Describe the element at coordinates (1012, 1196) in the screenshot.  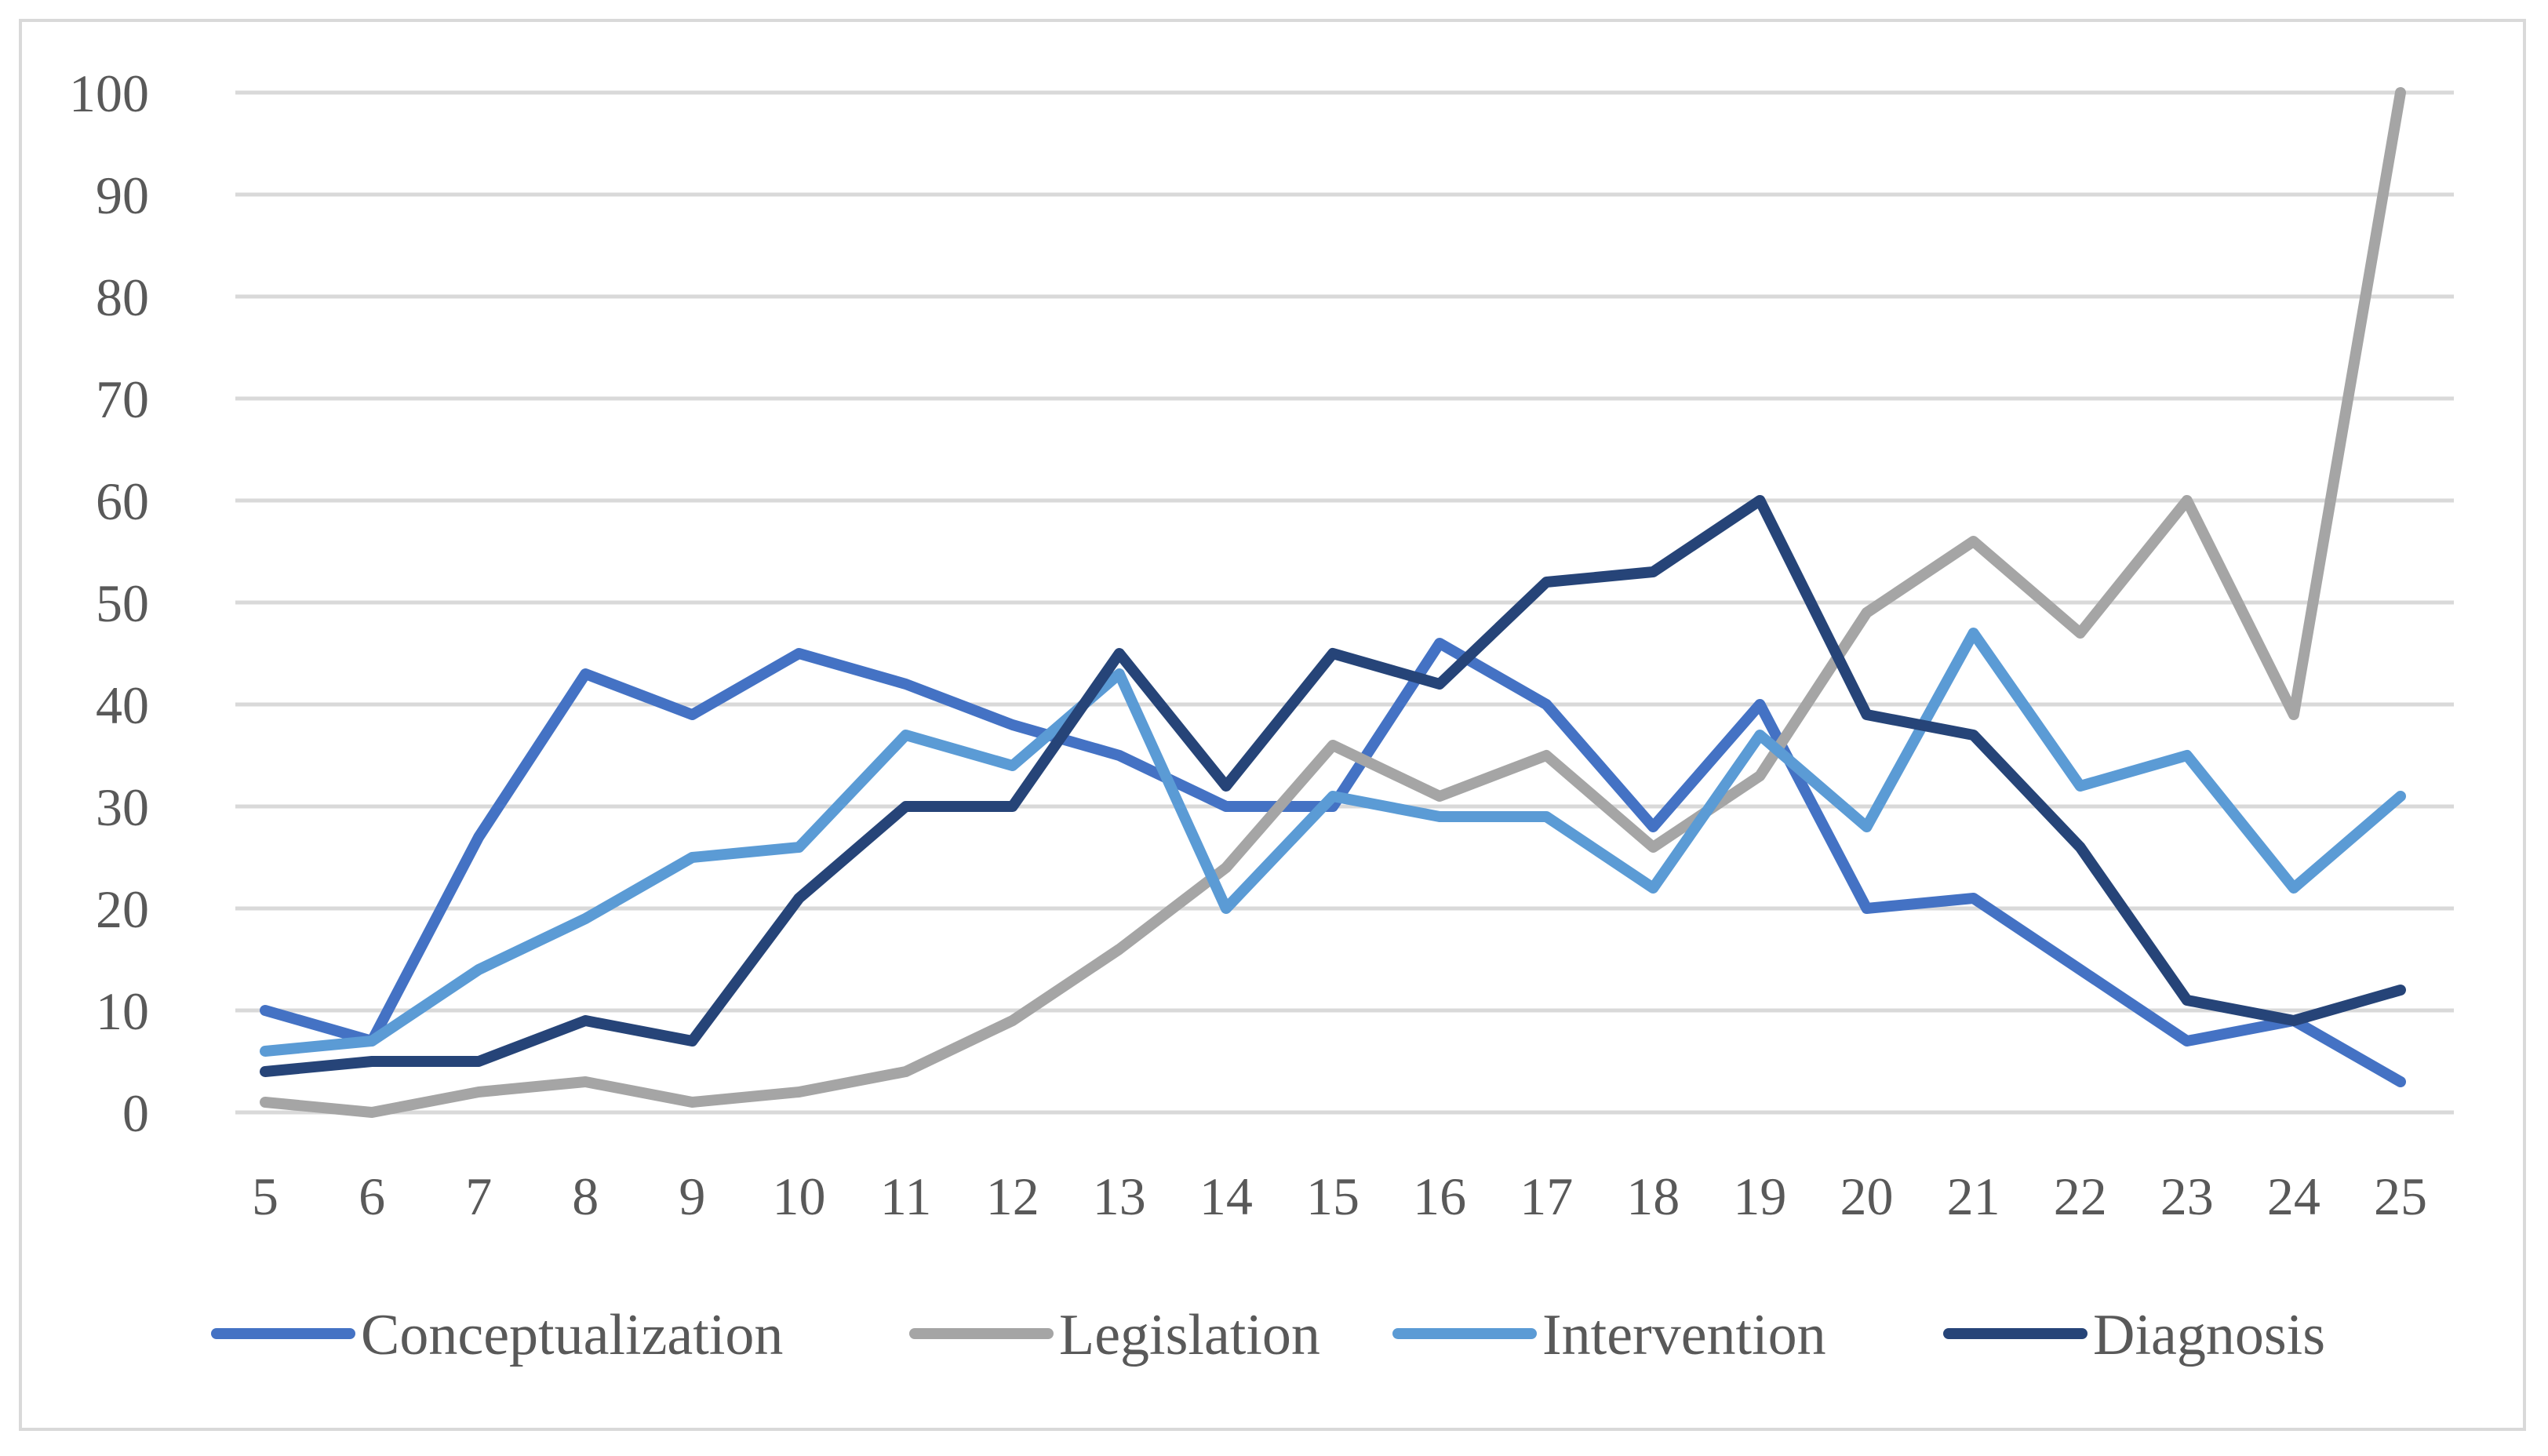
I see `x-tick-label: 12` at that location.